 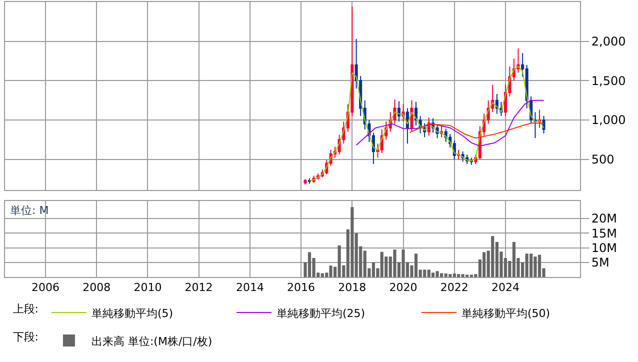 I want to click on x-tick-label: 2018, so click(x=352, y=287).